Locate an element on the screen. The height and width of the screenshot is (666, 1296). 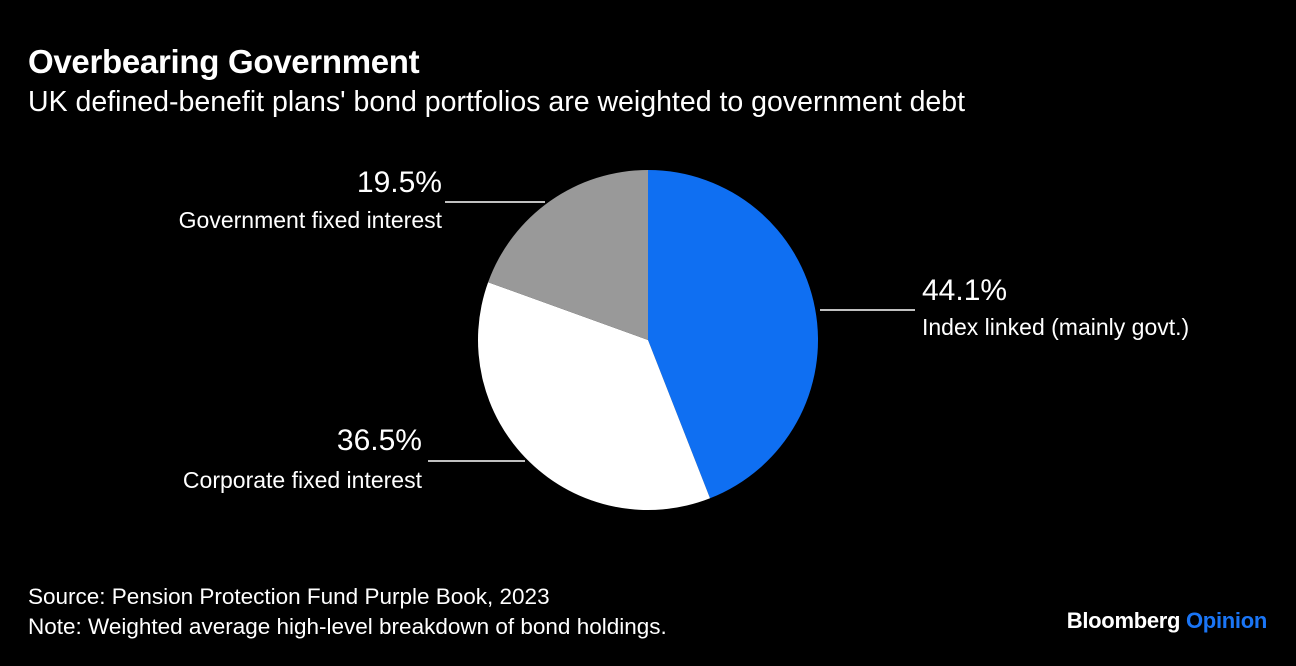
slice-label-corporate: Corporate fixed interest is located at coordinates (302, 480).